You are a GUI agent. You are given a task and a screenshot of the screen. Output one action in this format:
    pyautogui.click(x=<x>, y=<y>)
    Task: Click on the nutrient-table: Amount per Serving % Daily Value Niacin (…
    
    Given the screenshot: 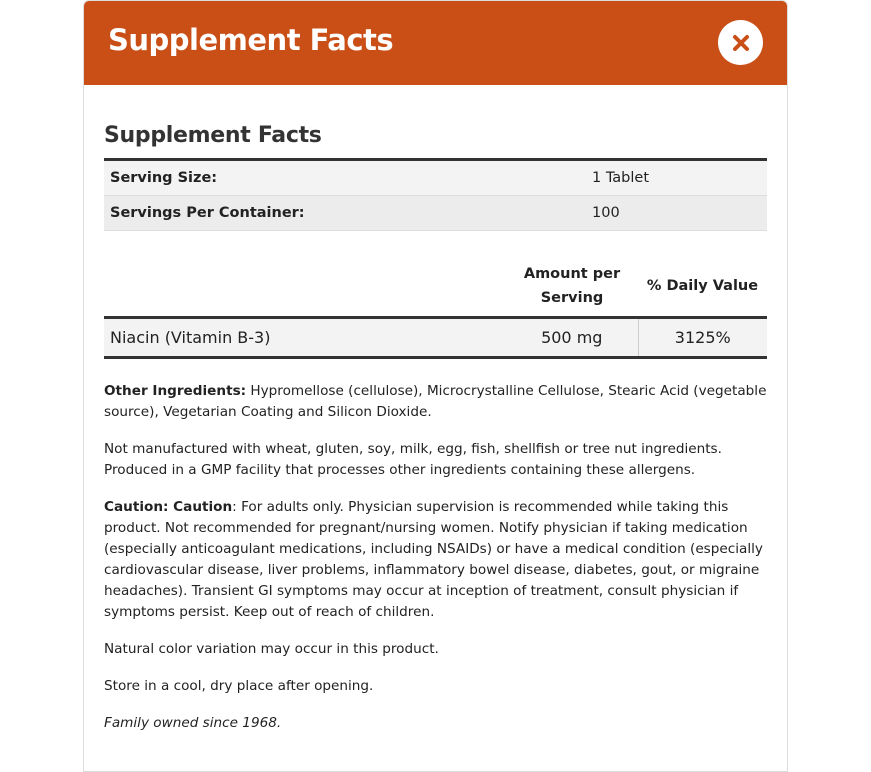 What is the action you would take?
    pyautogui.click(x=435, y=308)
    